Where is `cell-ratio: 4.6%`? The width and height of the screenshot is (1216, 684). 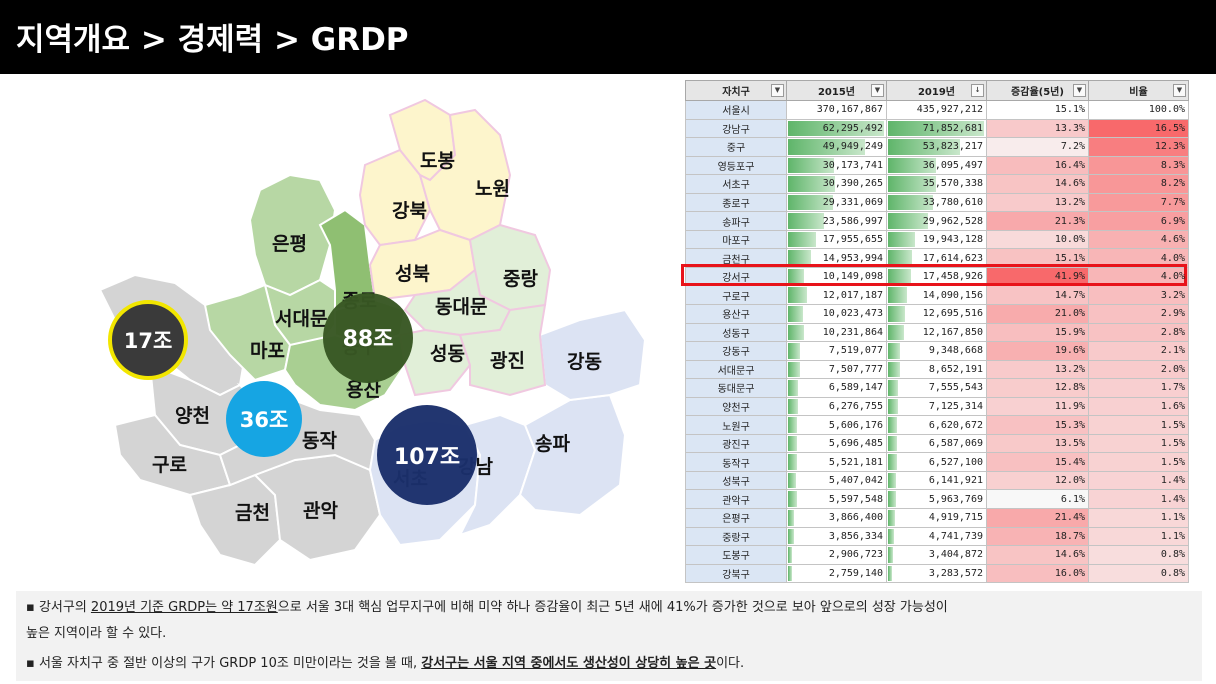 cell-ratio: 4.6% is located at coordinates (1138, 239).